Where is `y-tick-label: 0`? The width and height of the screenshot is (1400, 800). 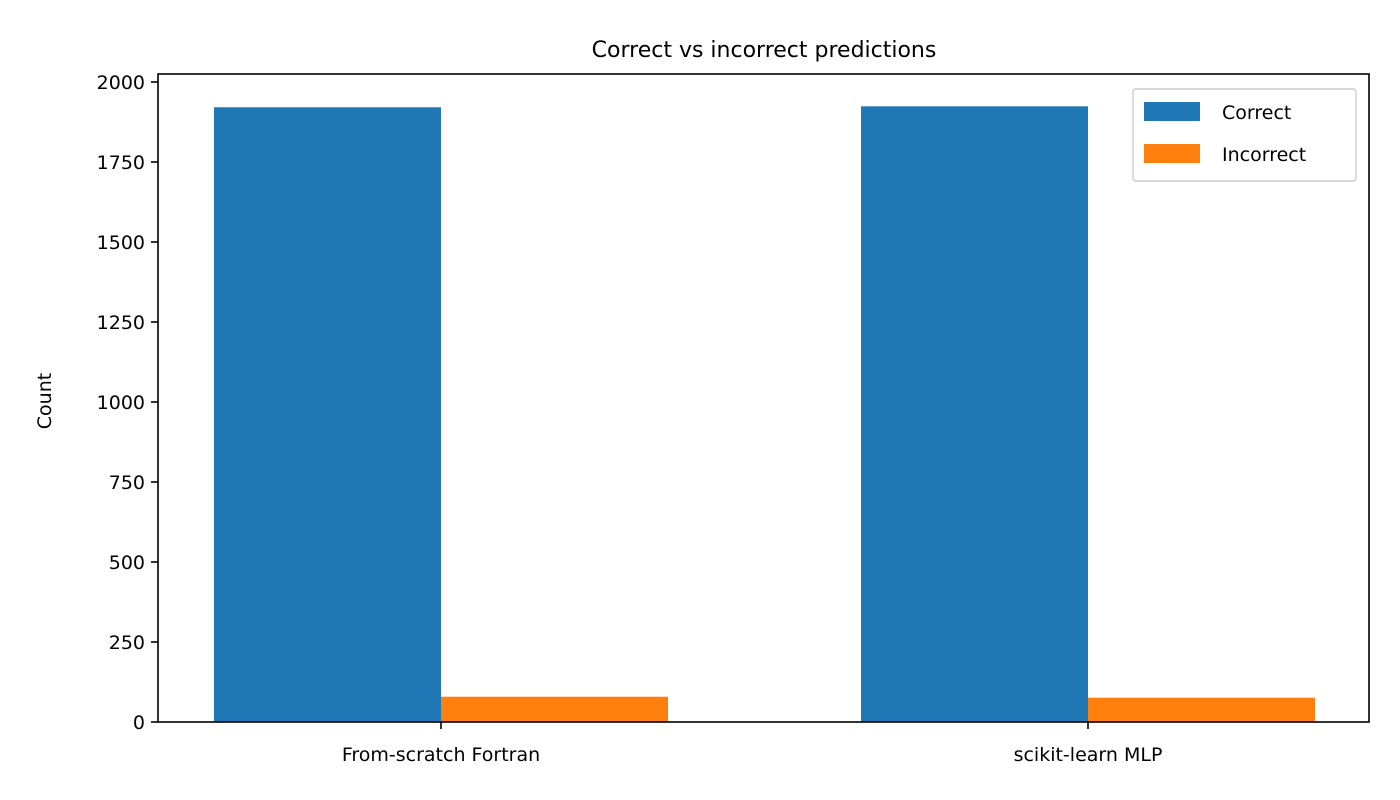 y-tick-label: 0 is located at coordinates (139, 723).